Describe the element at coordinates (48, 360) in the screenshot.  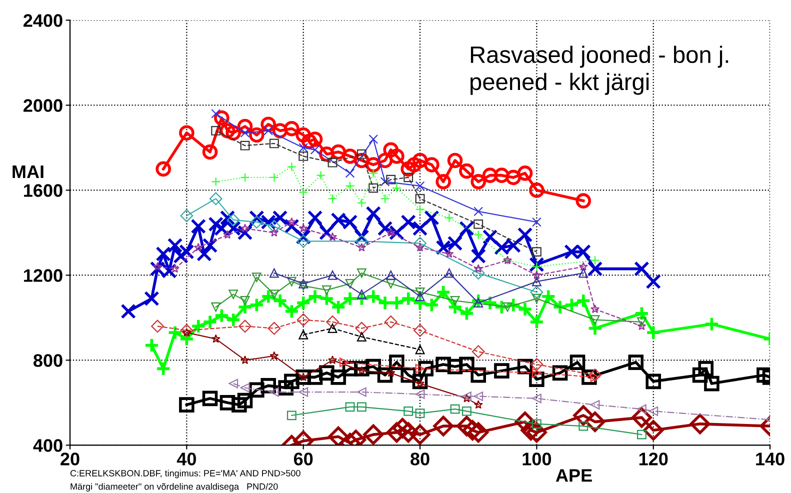
I see `y-tick-label: 800` at that location.